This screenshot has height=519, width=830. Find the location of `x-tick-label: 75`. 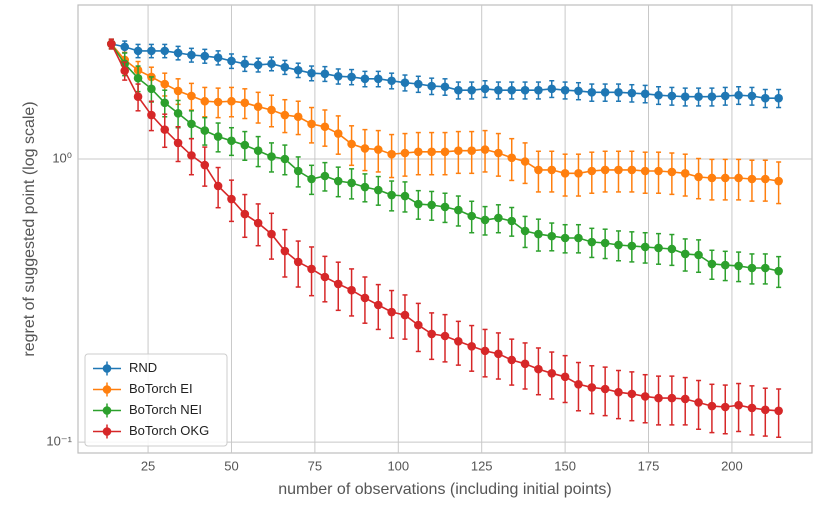

x-tick-label: 75 is located at coordinates (315, 465).